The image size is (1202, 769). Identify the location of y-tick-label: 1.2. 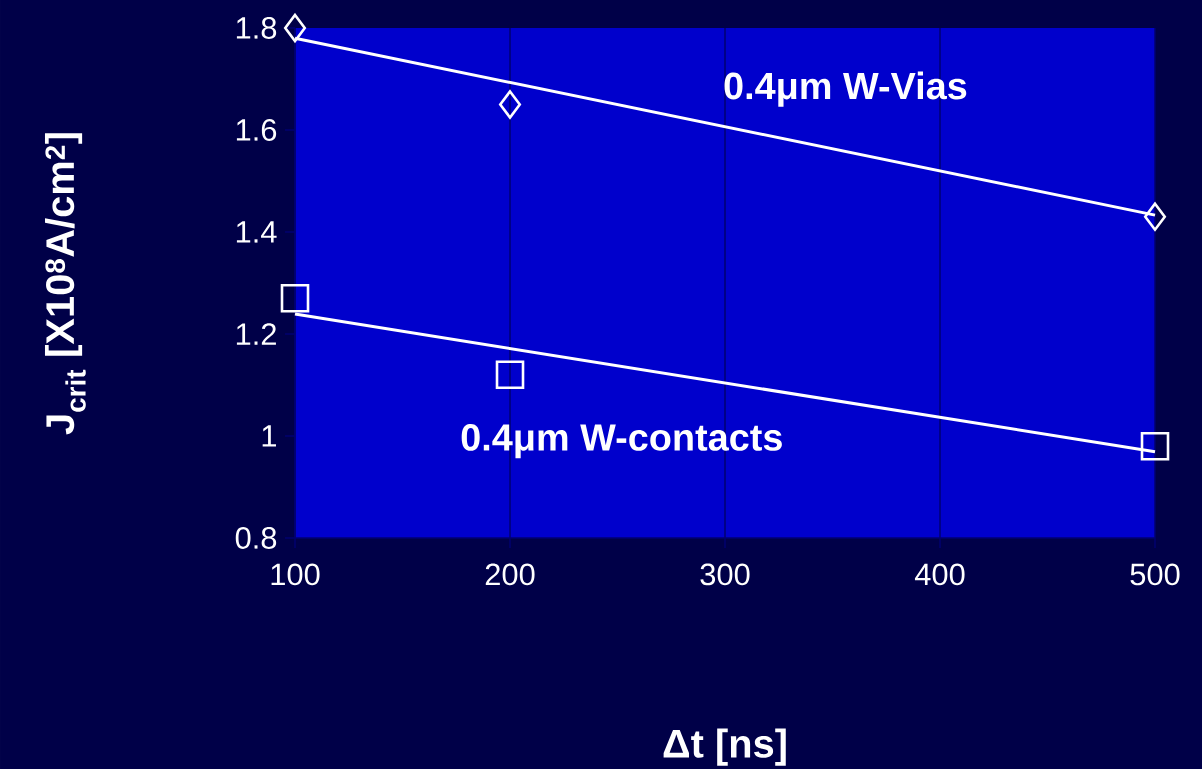
(256, 334).